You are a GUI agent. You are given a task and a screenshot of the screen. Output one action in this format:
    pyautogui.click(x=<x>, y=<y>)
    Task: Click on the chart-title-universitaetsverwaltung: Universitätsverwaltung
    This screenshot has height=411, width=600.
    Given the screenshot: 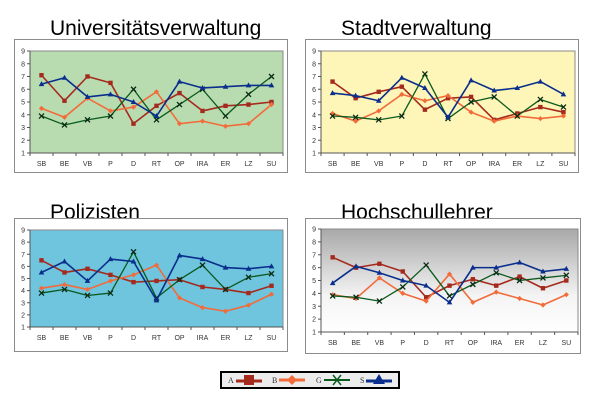 What is the action you would take?
    pyautogui.click(x=156, y=28)
    